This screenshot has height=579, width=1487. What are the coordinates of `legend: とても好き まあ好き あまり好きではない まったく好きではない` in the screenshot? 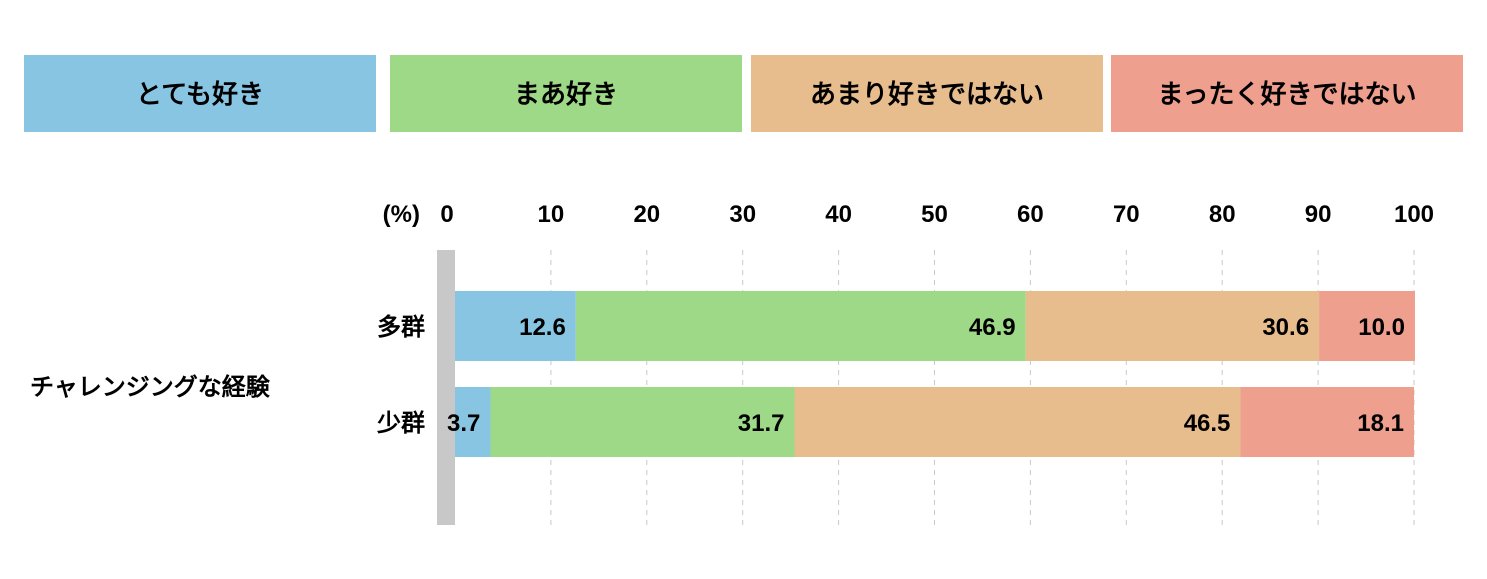 It's located at (743, 93).